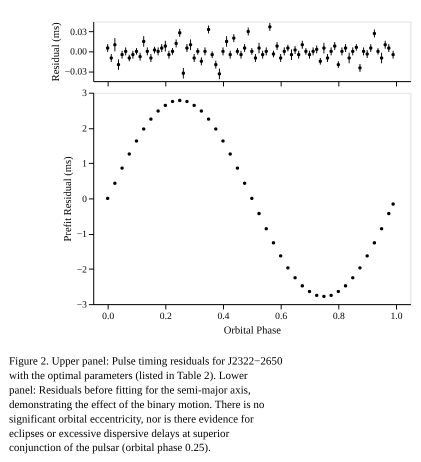 This screenshot has width=421, height=462. Describe the element at coordinates (85, 128) in the screenshot. I see `y-tick-label: 2` at that location.